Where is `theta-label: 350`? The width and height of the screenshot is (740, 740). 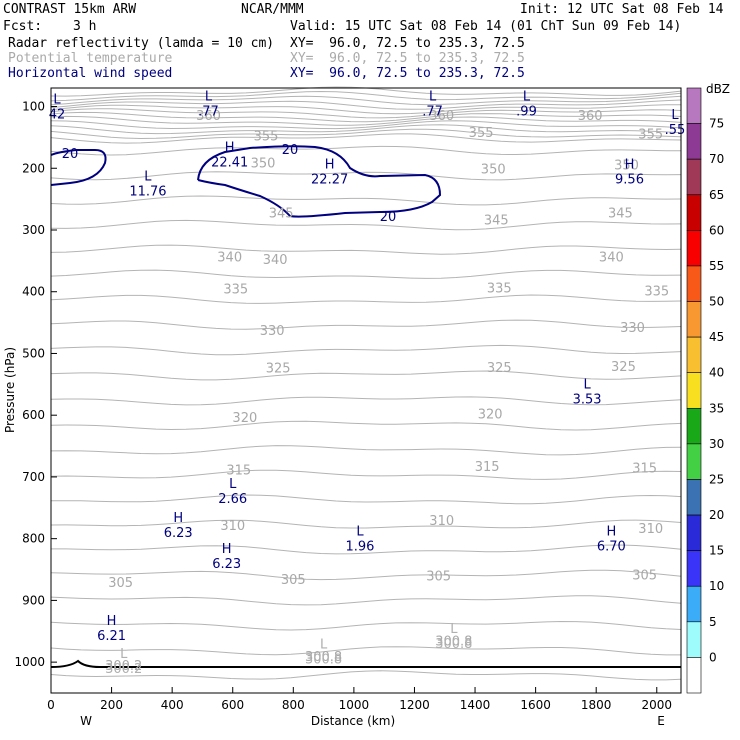 theta-label: 350 is located at coordinates (626, 166).